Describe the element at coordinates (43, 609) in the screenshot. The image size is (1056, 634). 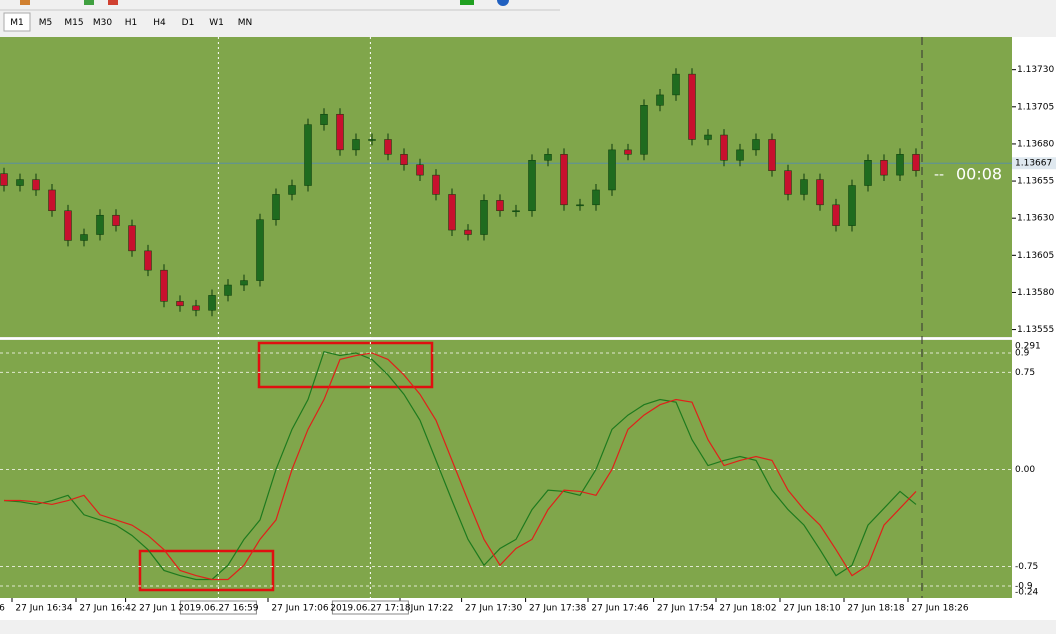
I see `x-tick-label: 27 Jun 16:34` at that location.